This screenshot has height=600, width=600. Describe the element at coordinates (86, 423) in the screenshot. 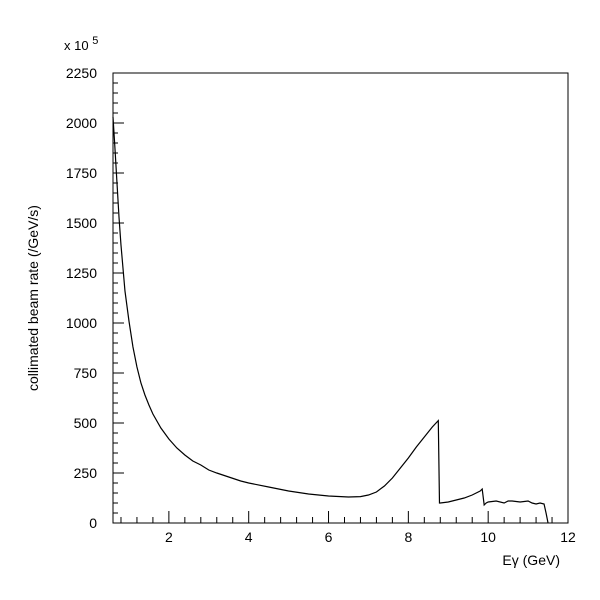

I see `y-tick-label: 500` at that location.